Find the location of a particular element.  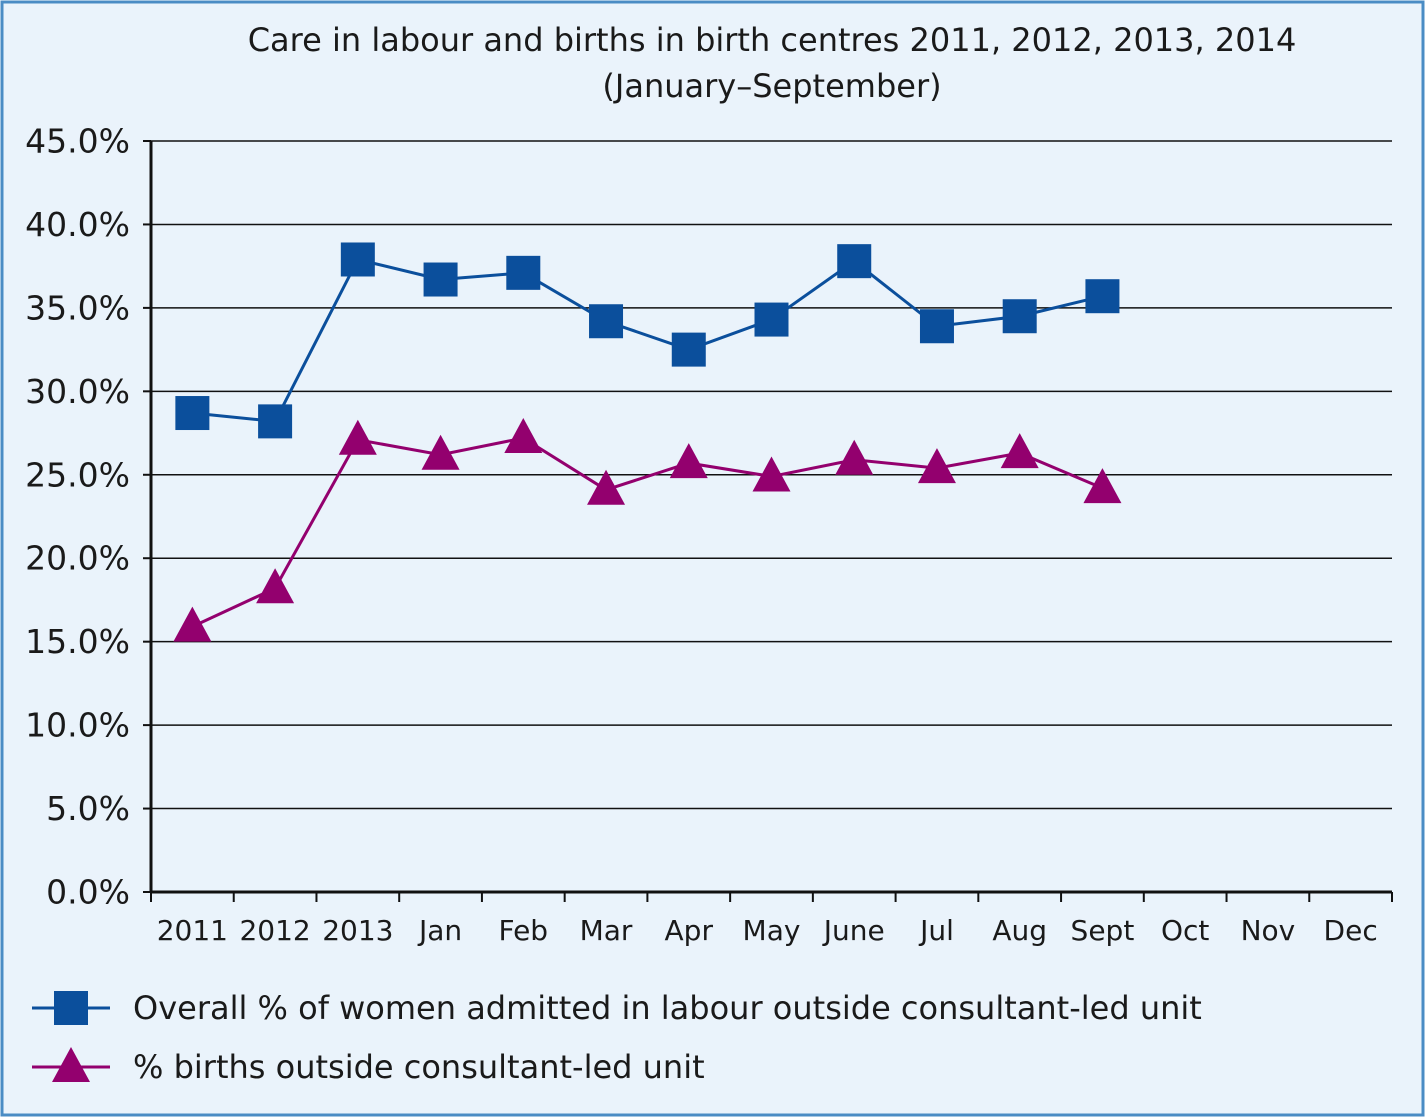

legend-label: % births outside consultant-led unit is located at coordinates (419, 1067).